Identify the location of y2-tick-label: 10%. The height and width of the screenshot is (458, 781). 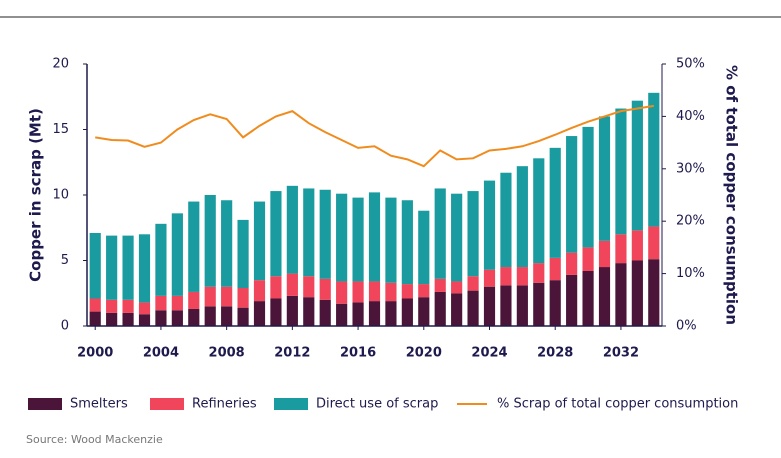
(690, 273).